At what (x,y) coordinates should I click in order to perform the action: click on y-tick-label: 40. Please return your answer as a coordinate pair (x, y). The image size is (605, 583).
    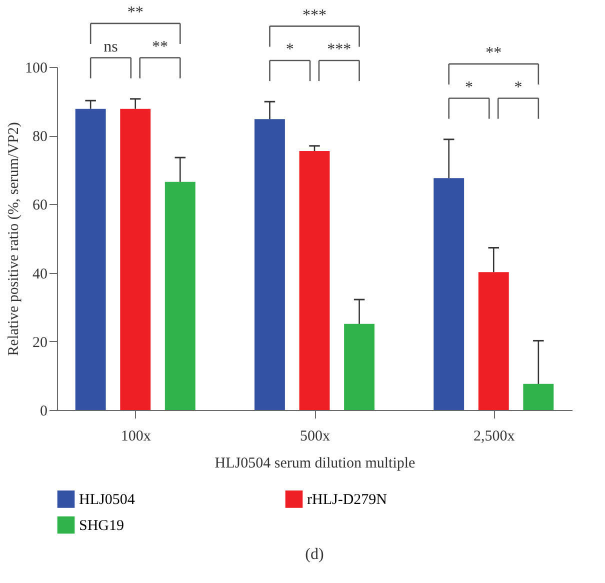
    Looking at the image, I should click on (40, 274).